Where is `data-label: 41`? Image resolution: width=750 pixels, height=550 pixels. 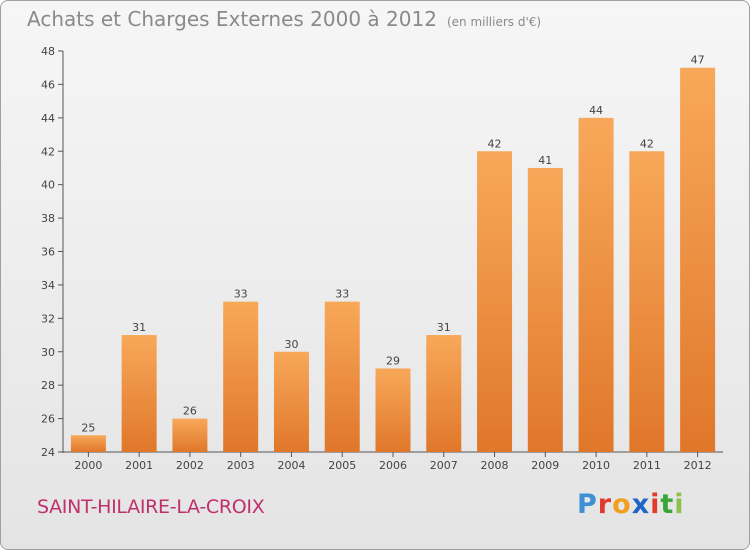
data-label: 41 is located at coordinates (545, 160).